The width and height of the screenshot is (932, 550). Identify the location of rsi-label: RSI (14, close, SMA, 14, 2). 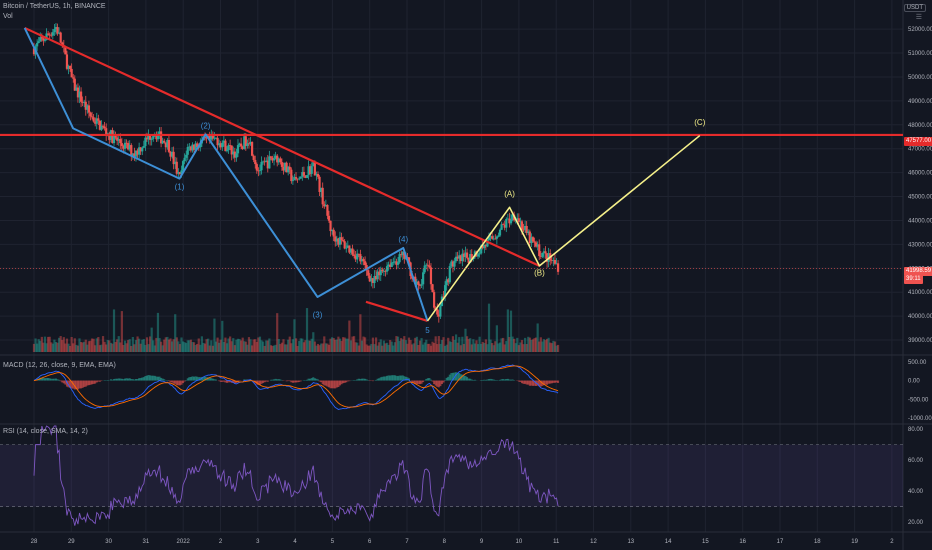
(45, 431).